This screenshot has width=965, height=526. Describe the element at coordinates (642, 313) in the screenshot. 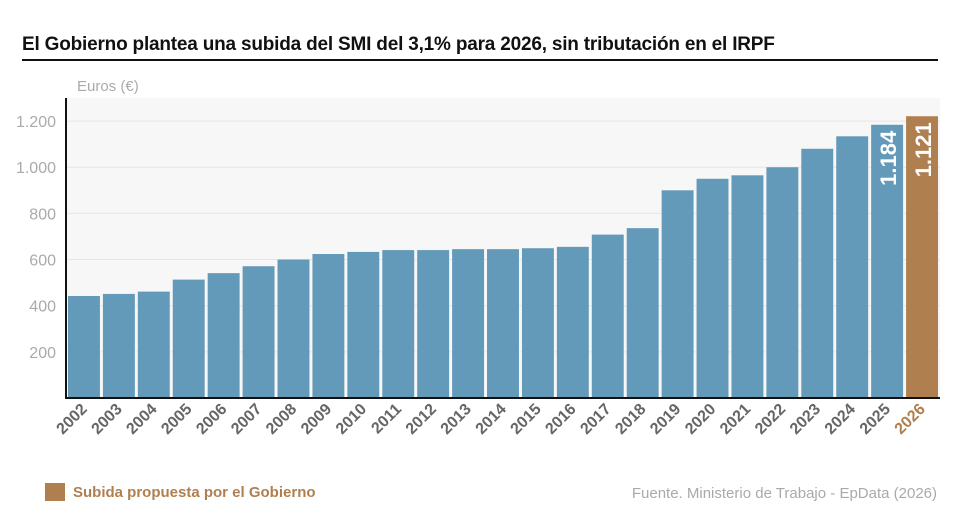

I see `bar-2018` at that location.